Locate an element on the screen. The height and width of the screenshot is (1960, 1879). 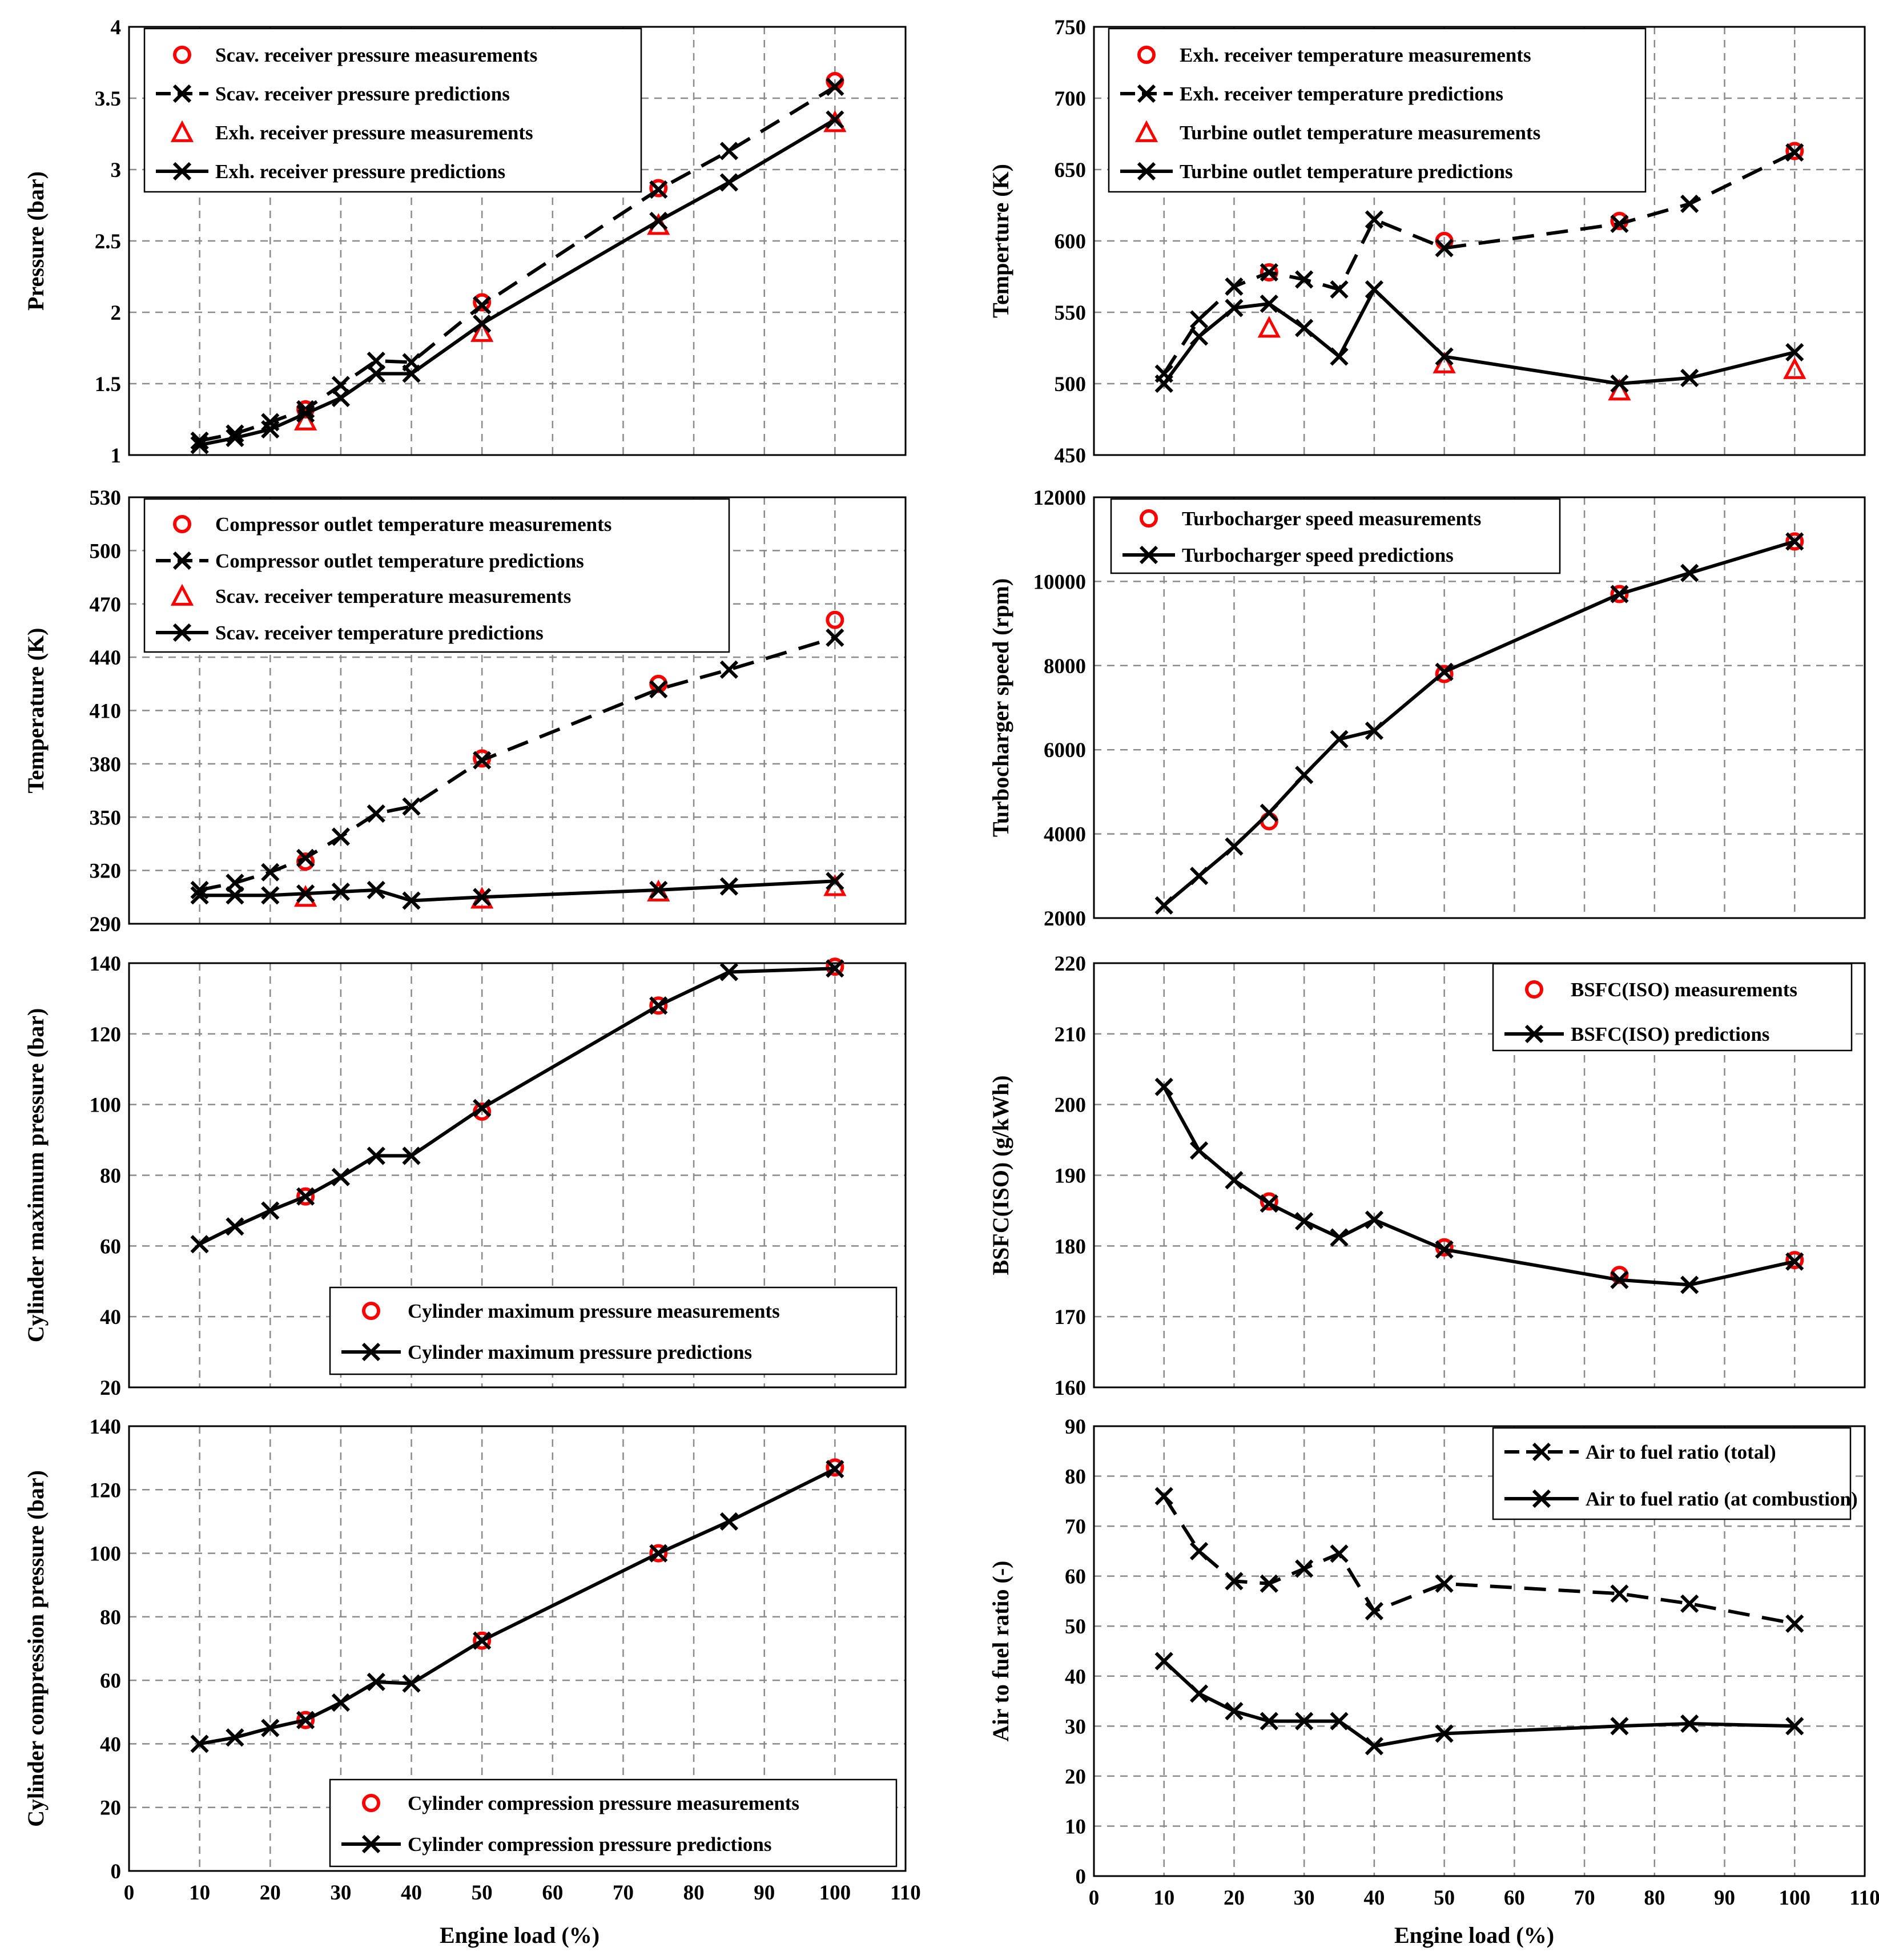
legend-label: Scav. receiver pressure measurements is located at coordinates (376, 55).